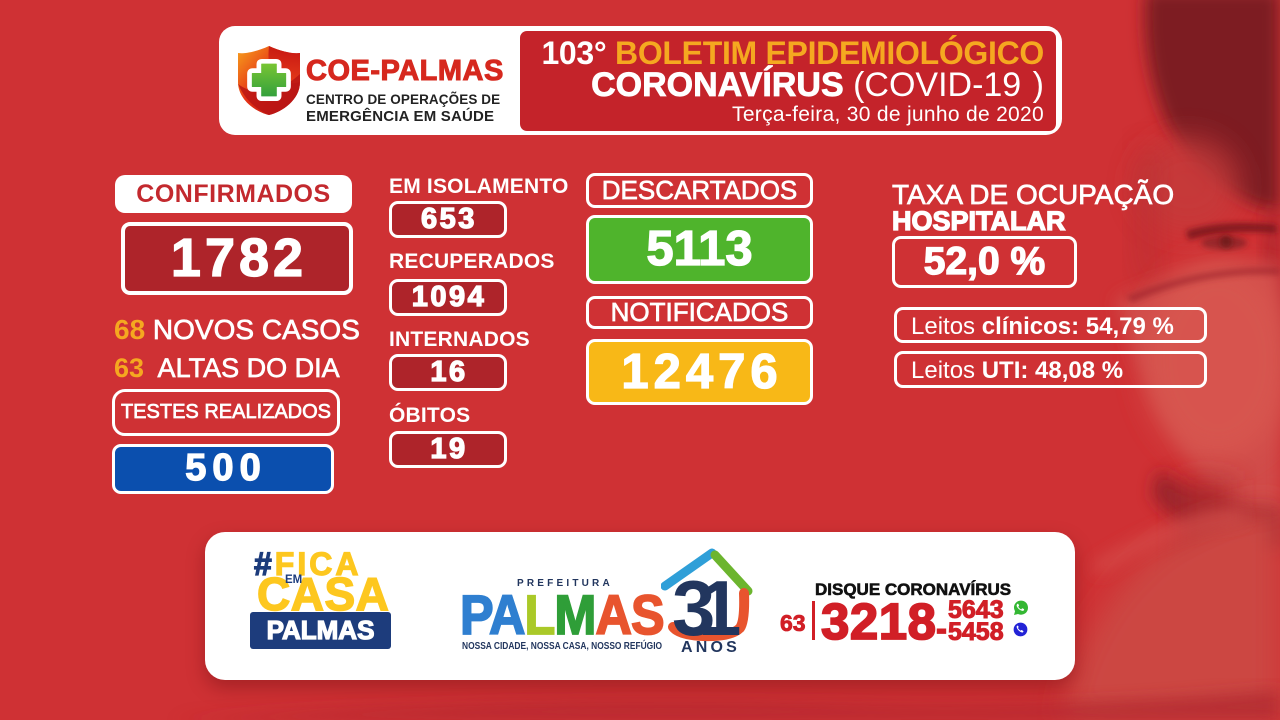  I want to click on svg-text: 3, so click(693, 608).